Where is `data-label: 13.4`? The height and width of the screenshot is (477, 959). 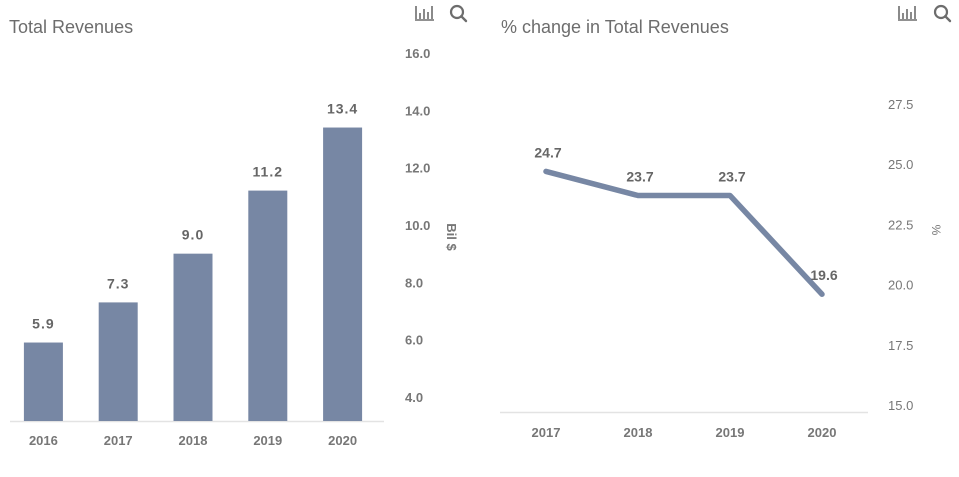
data-label: 13.4 is located at coordinates (342, 109).